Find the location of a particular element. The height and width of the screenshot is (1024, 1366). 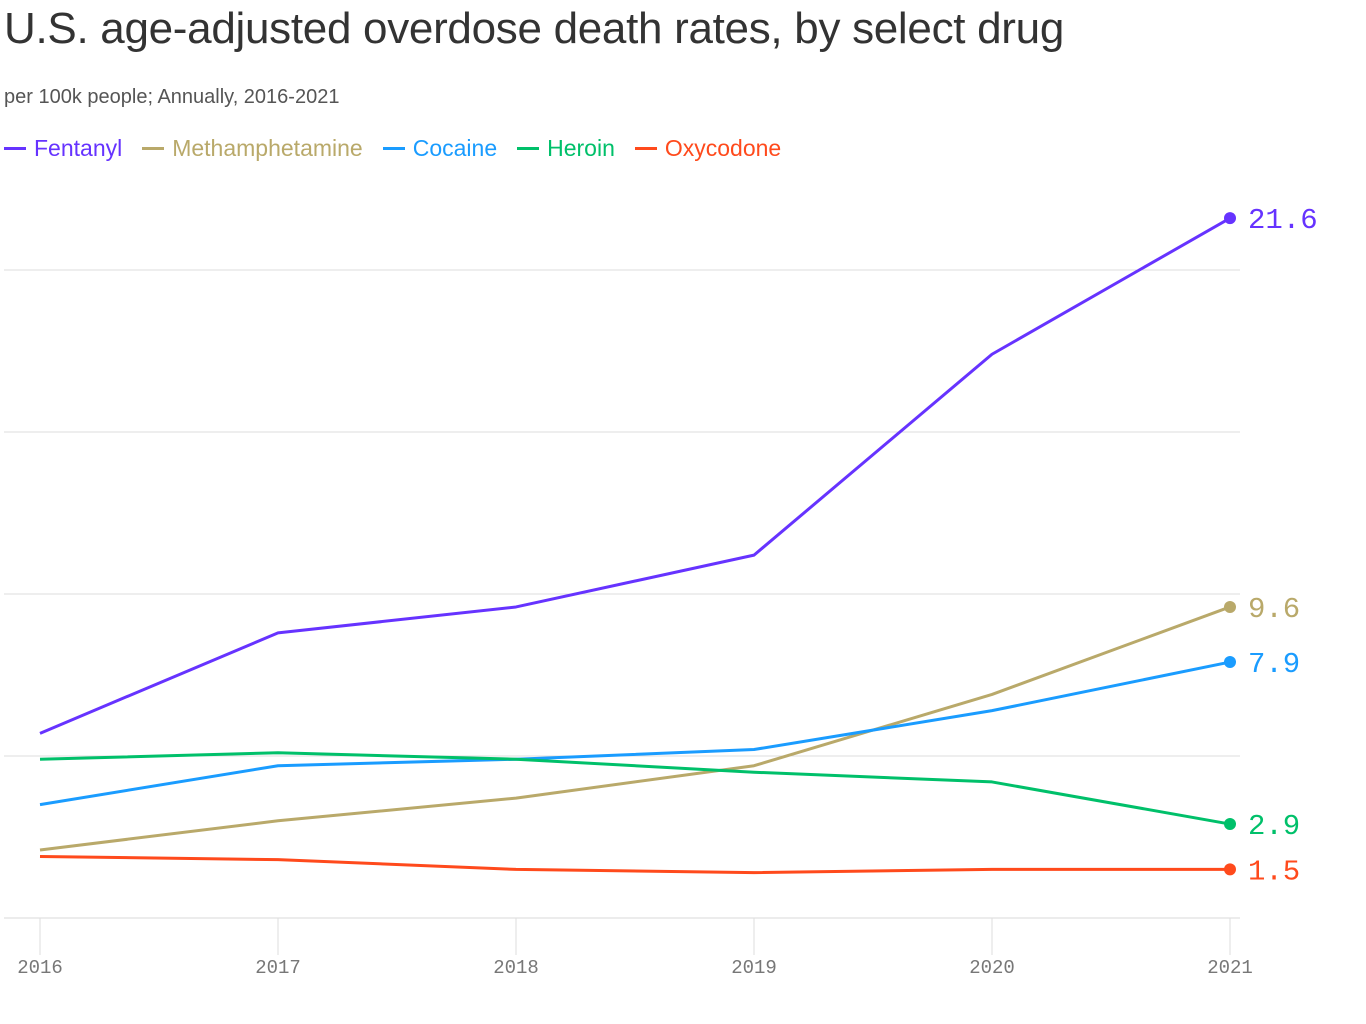

legend-label: Fentanyl is located at coordinates (78, 148).